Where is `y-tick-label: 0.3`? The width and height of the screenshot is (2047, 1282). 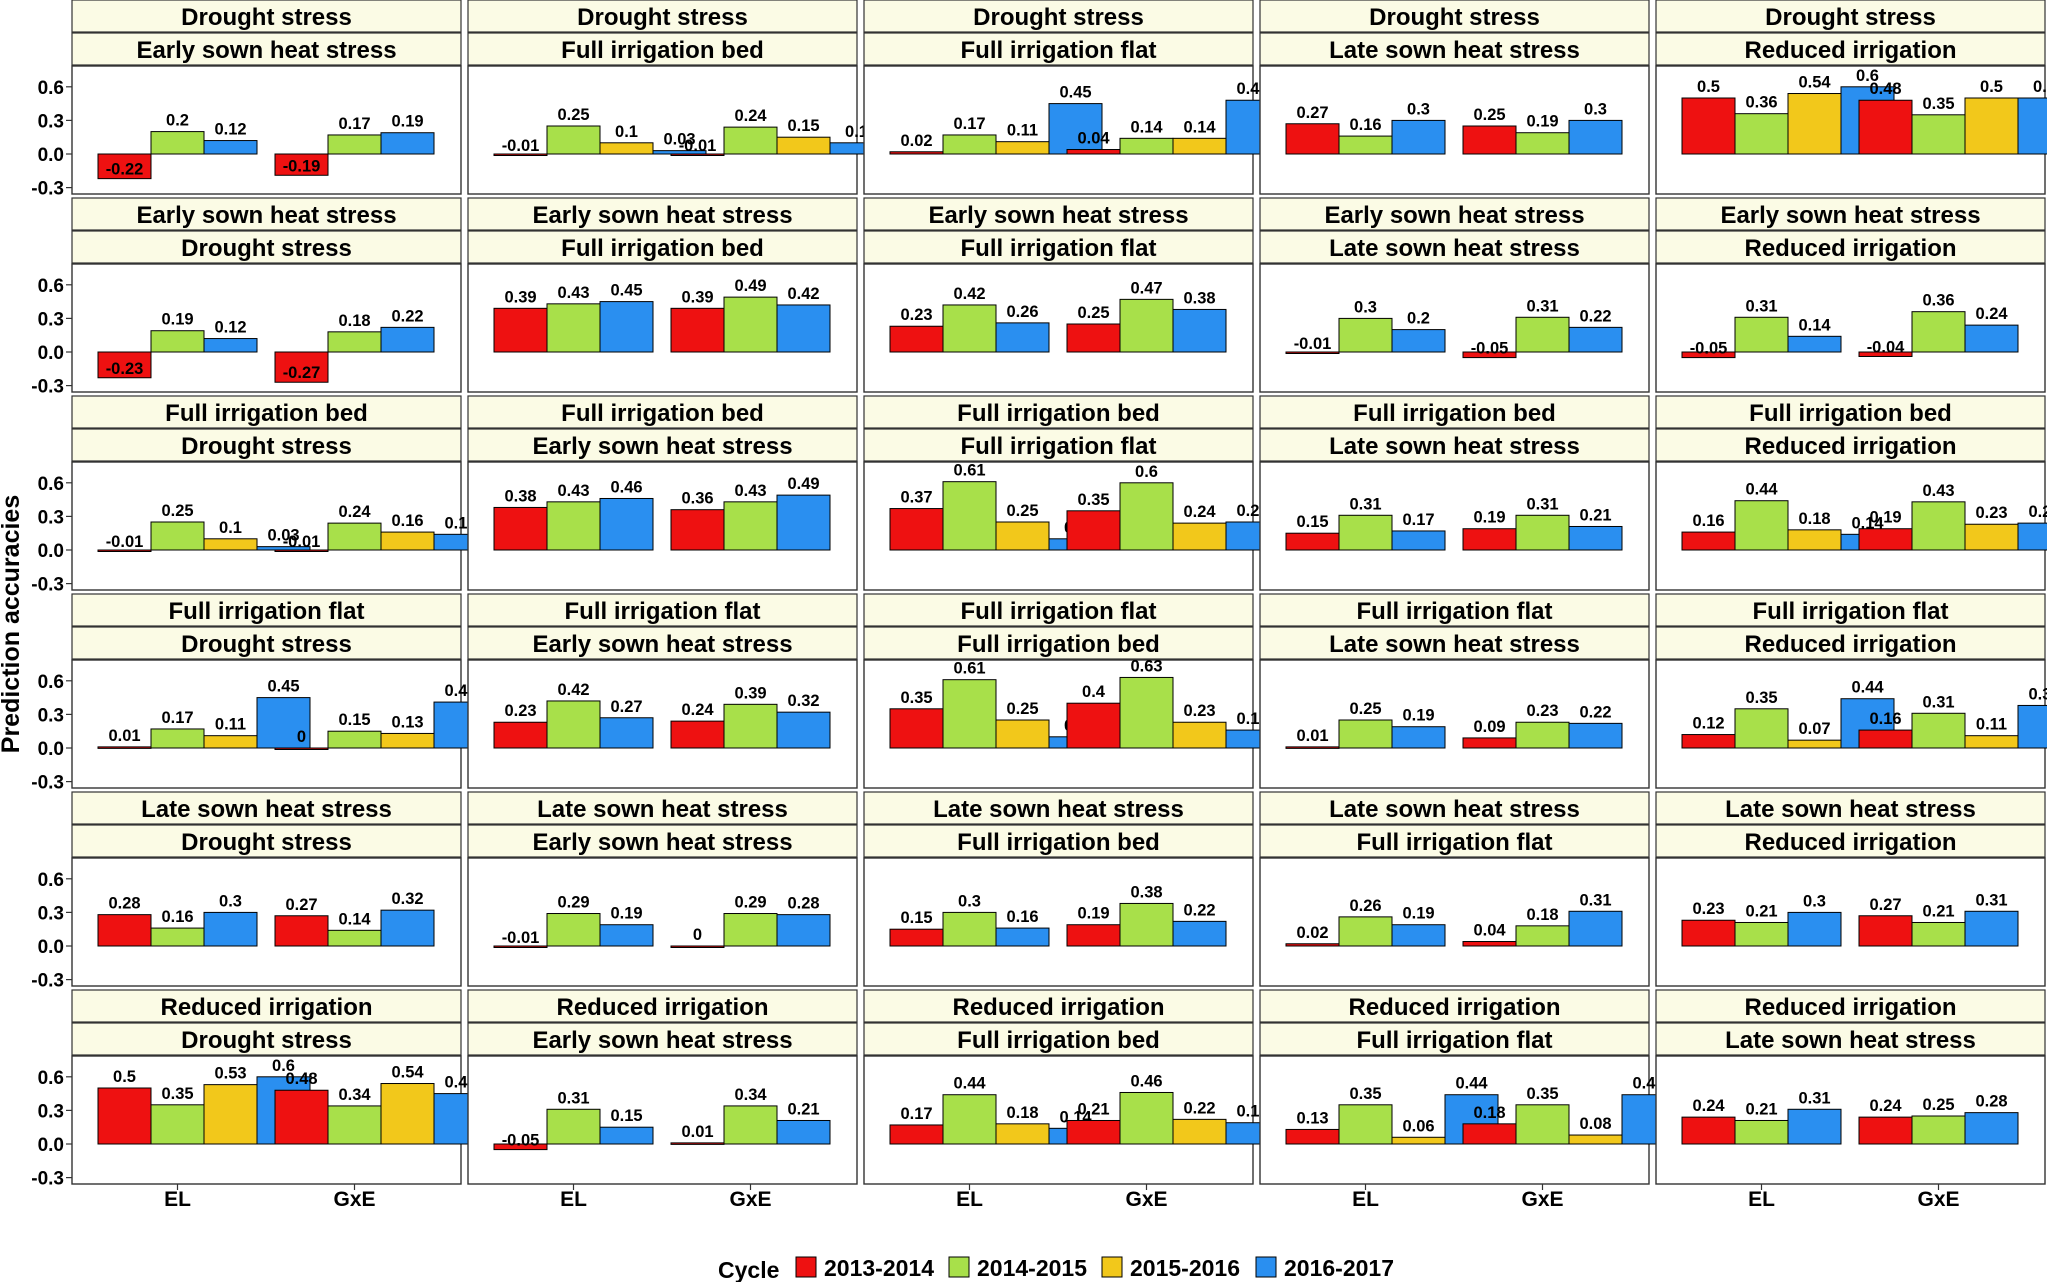 y-tick-label: 0.3 is located at coordinates (51, 715).